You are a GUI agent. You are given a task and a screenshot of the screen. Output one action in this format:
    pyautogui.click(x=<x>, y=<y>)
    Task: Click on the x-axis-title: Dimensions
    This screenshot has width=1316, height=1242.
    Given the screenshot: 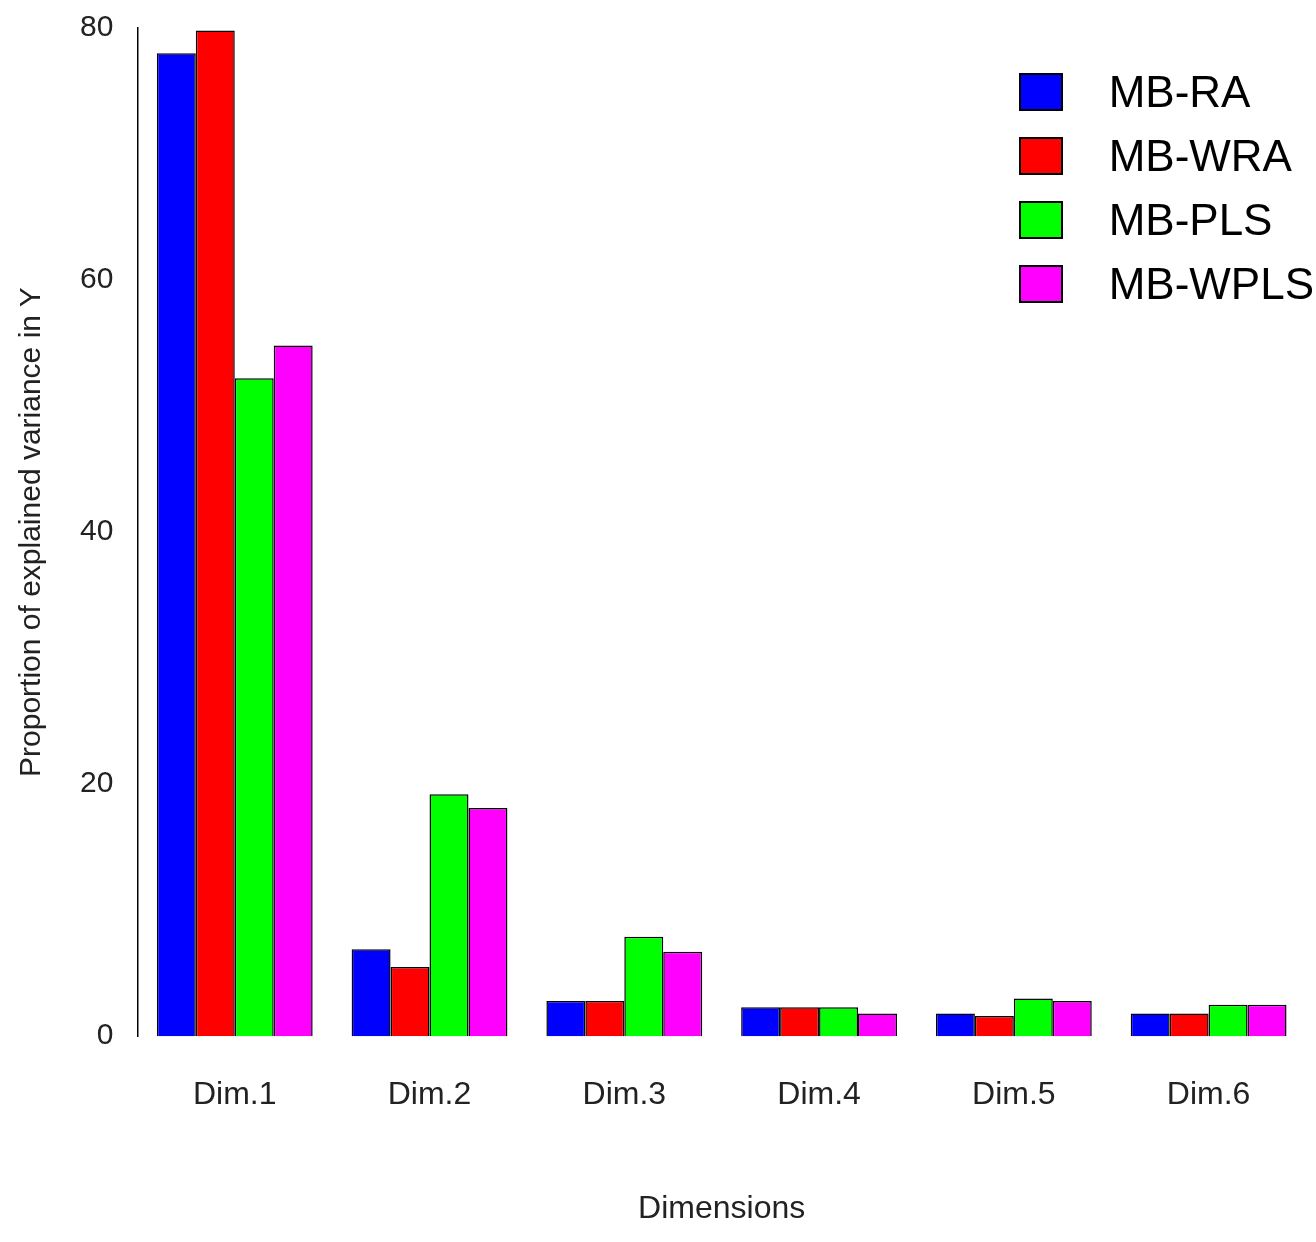 What is the action you would take?
    pyautogui.click(x=722, y=1206)
    